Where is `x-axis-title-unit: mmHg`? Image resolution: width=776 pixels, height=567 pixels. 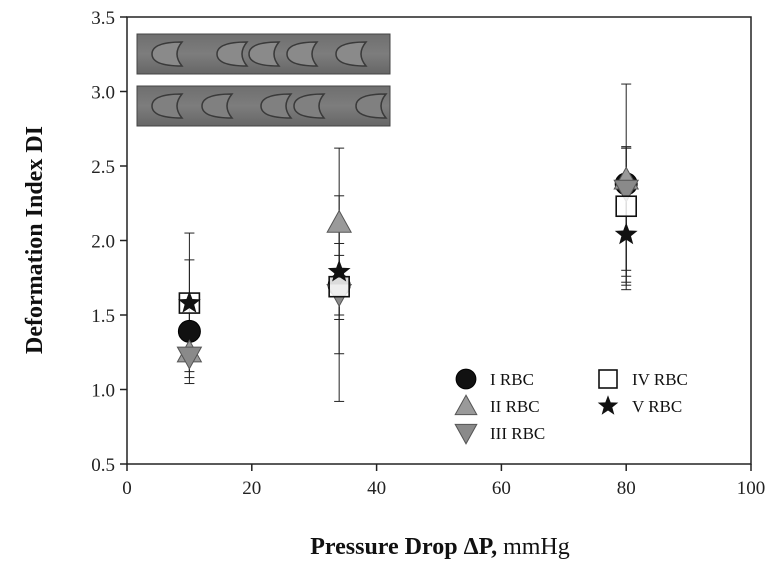
x-axis-title-unit: mmHg is located at coordinates (533, 547).